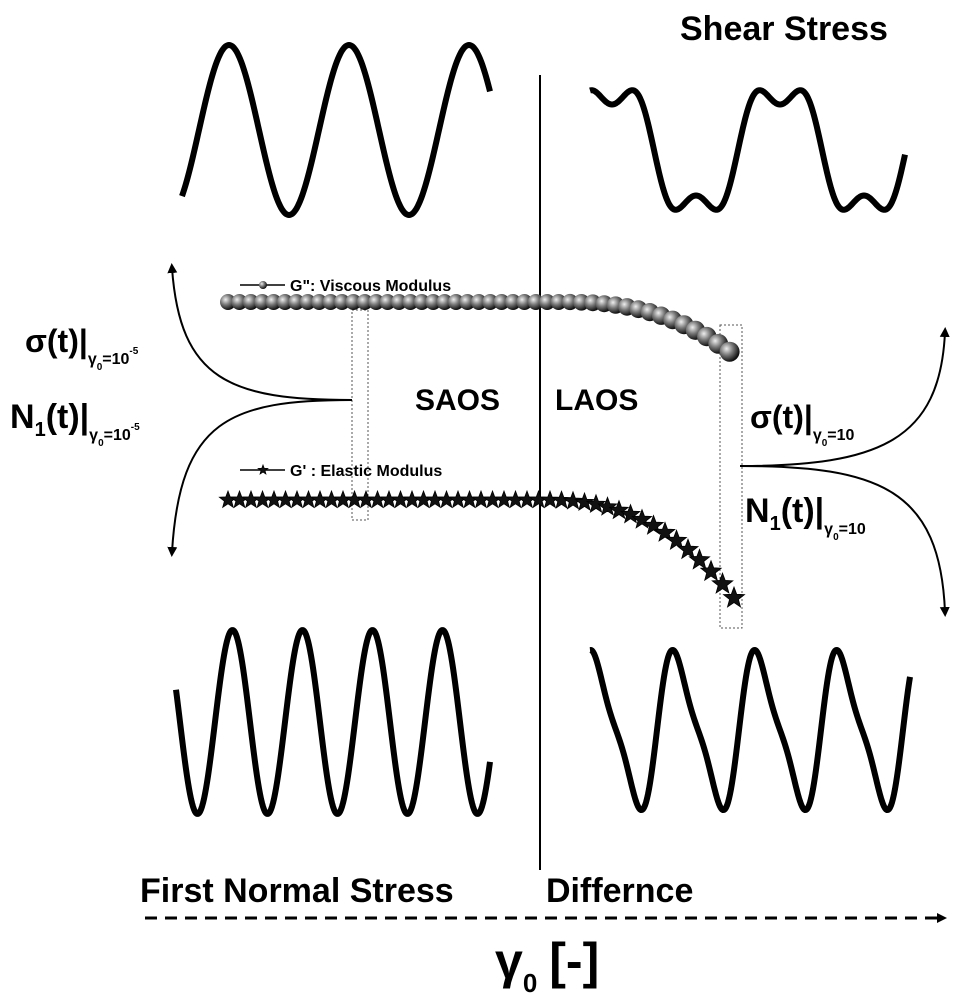  Describe the element at coordinates (574, 961) in the screenshot. I see `part: [-]` at that location.